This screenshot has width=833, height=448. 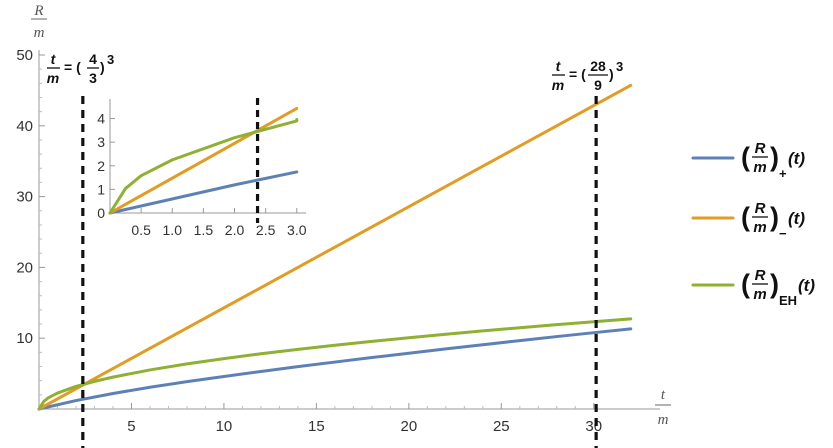 I want to click on legend-subscript: EH, so click(x=788, y=300).